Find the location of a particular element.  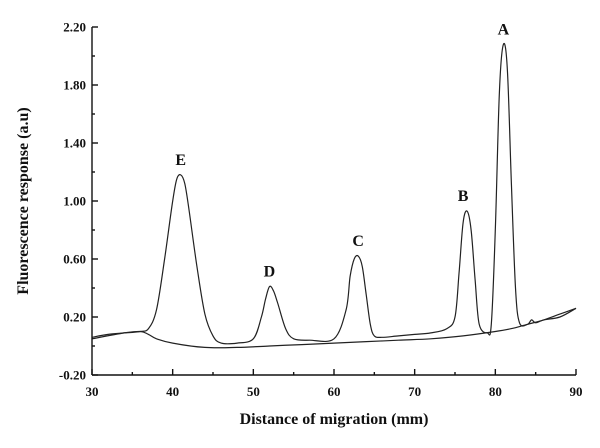

y-tick-label: 2.20 is located at coordinates (74, 27).